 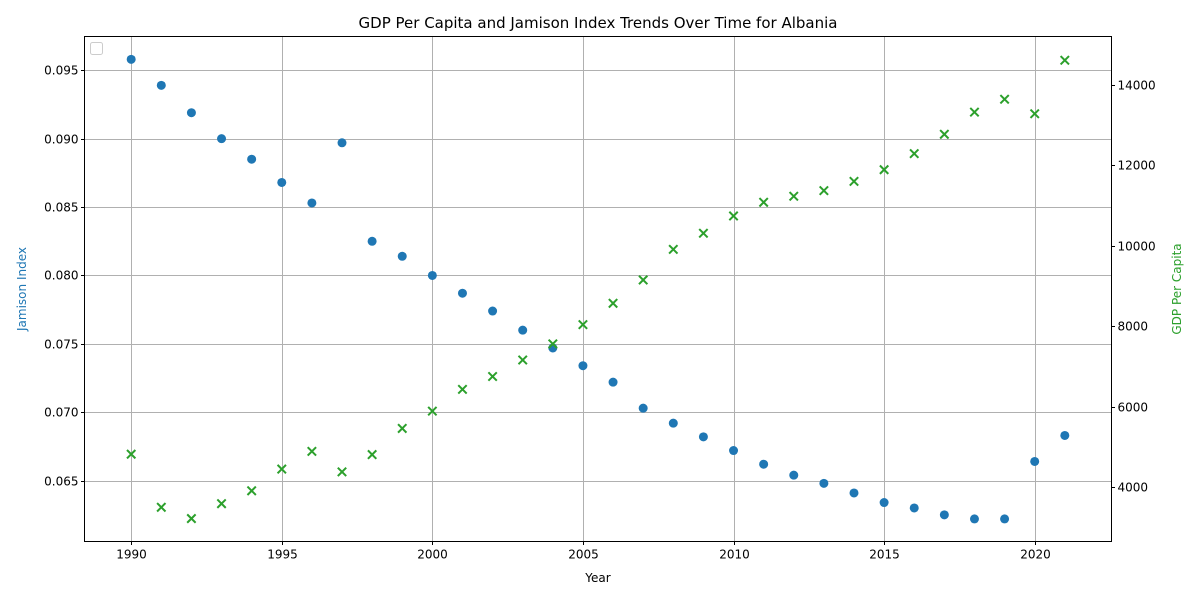 What do you see at coordinates (61, 276) in the screenshot?
I see `y-left-tick-label: 0.080` at bounding box center [61, 276].